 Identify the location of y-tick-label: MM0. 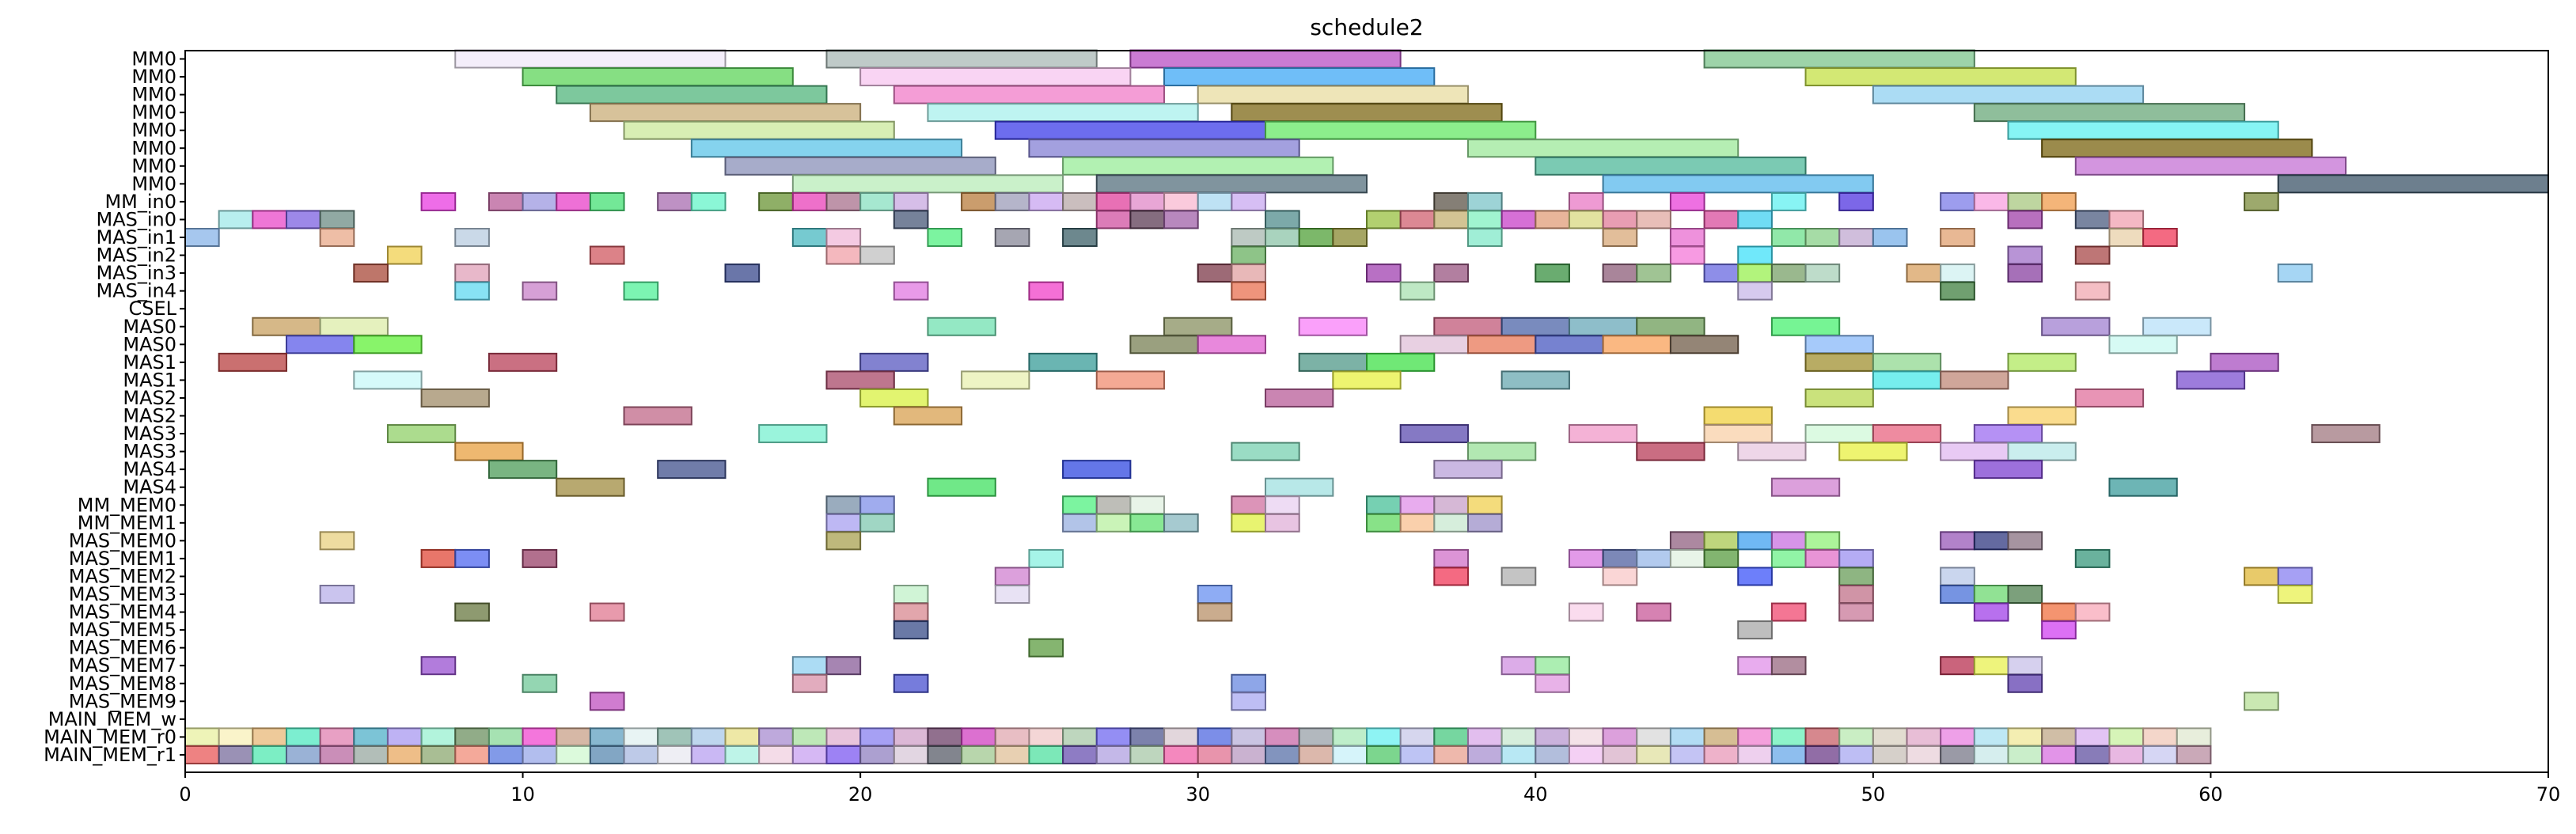
(153, 112).